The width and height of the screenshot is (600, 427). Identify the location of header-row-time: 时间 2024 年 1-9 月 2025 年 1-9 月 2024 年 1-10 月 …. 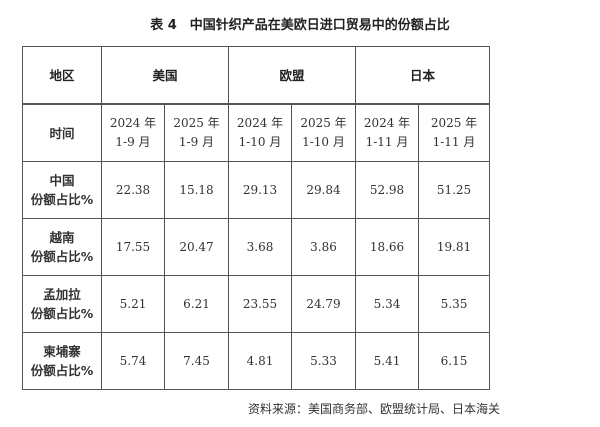
(256, 132).